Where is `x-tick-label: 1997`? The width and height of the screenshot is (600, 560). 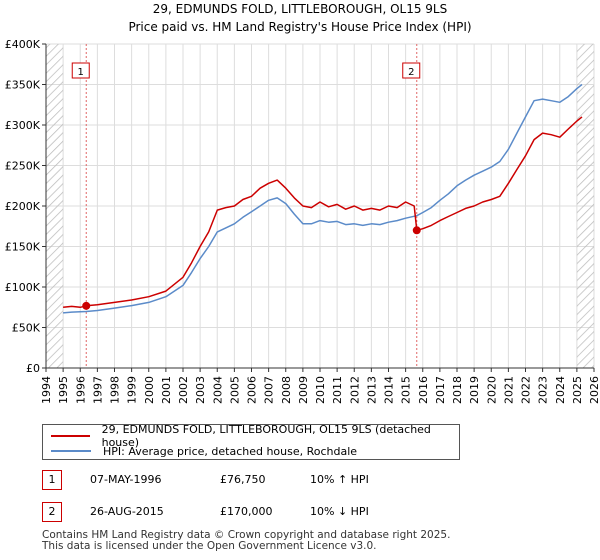
x-tick-label: 1997 is located at coordinates (97, 390).